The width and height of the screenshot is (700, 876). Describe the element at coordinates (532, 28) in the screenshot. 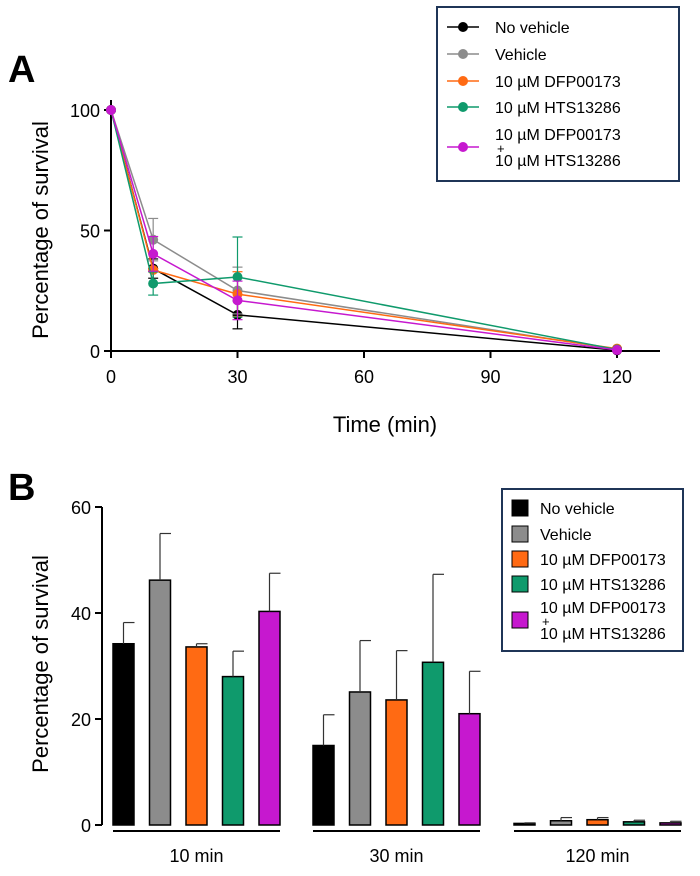

I see `panel-a-legend-label: No vehicle` at that location.